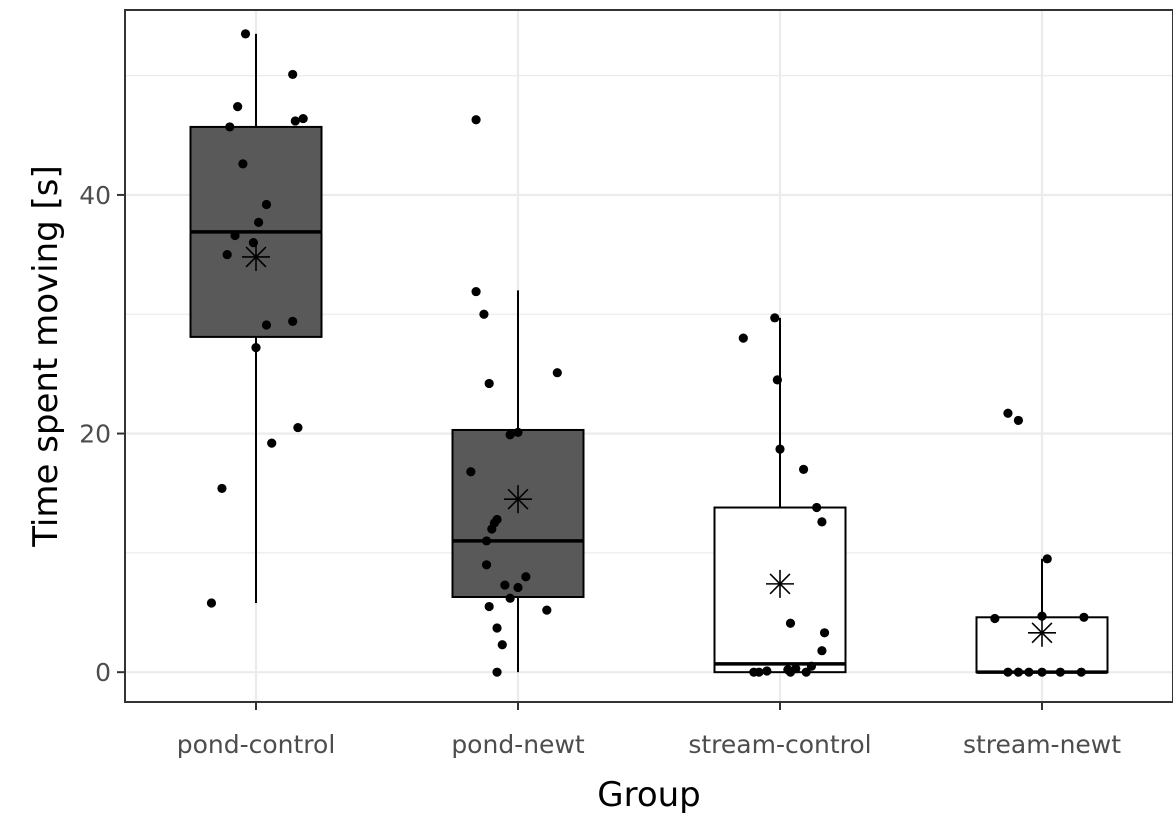  Describe the element at coordinates (256, 318) in the screenshot. I see `box-pond-control` at that location.